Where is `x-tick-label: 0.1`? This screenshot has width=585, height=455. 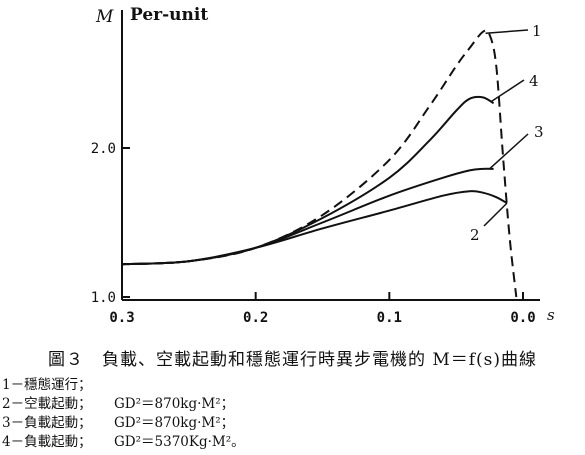
x-tick-label: 0.1 is located at coordinates (389, 318).